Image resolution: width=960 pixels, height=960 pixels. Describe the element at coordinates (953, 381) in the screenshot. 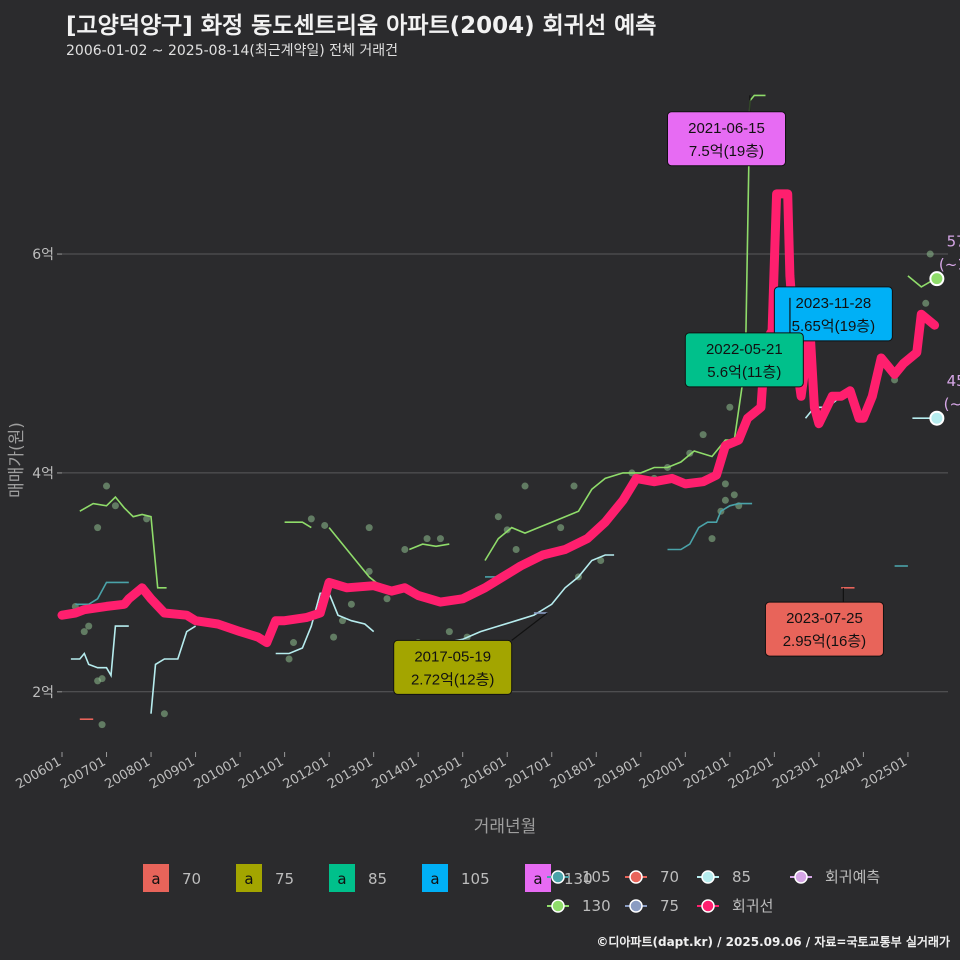

I see `forecast-value: 45,000` at that location.